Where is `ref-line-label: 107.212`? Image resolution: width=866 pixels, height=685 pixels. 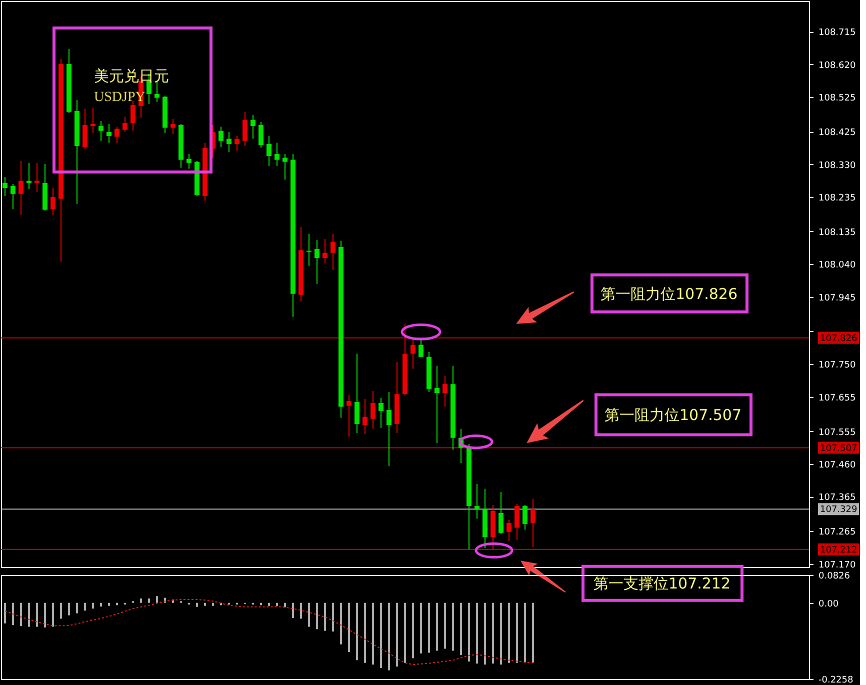 ref-line-label: 107.212 is located at coordinates (839, 550).